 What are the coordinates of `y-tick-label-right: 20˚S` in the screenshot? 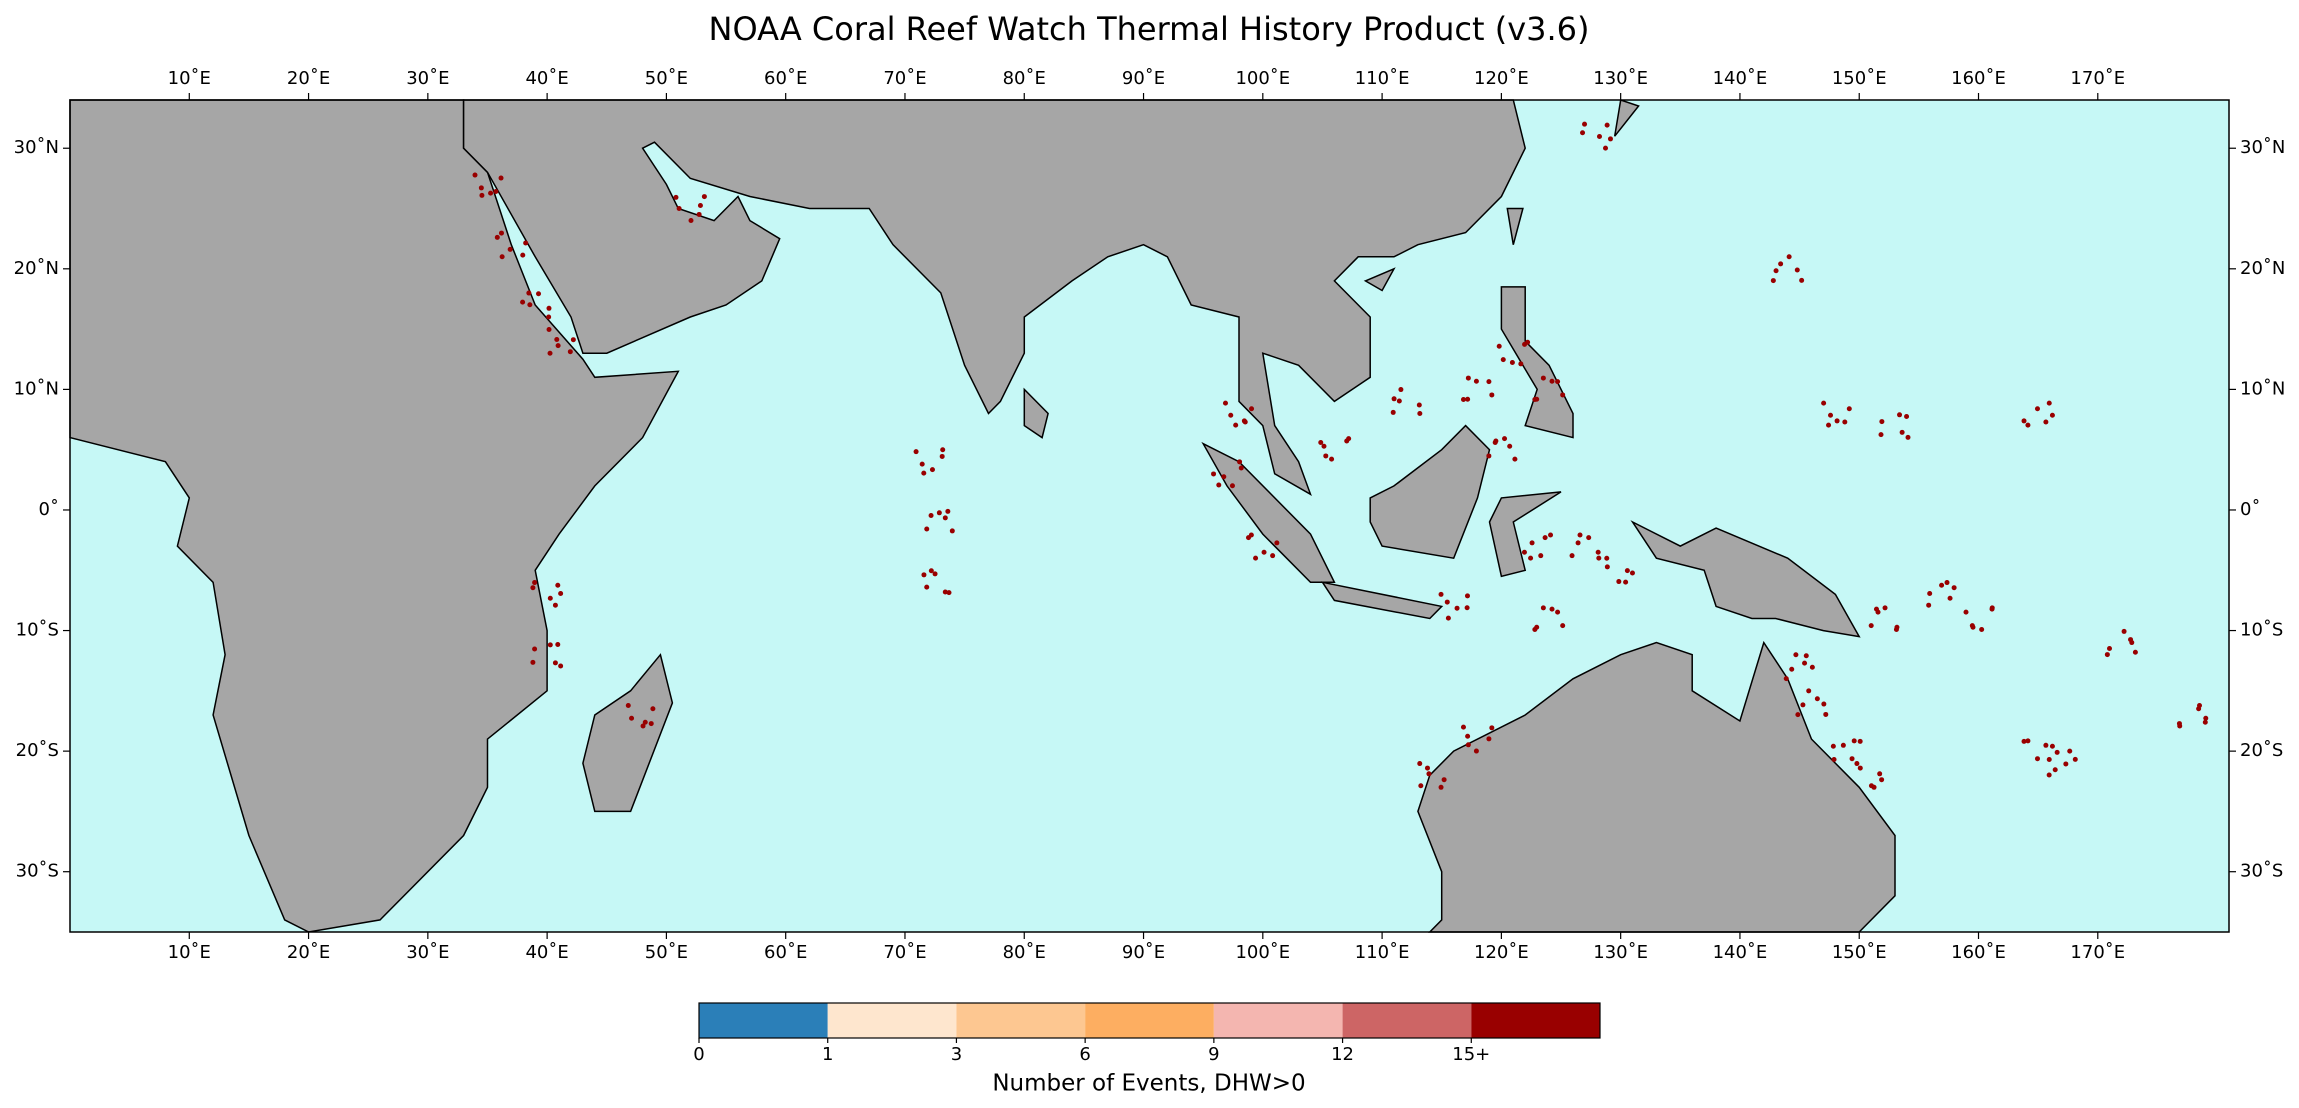 It's located at (2261, 750).